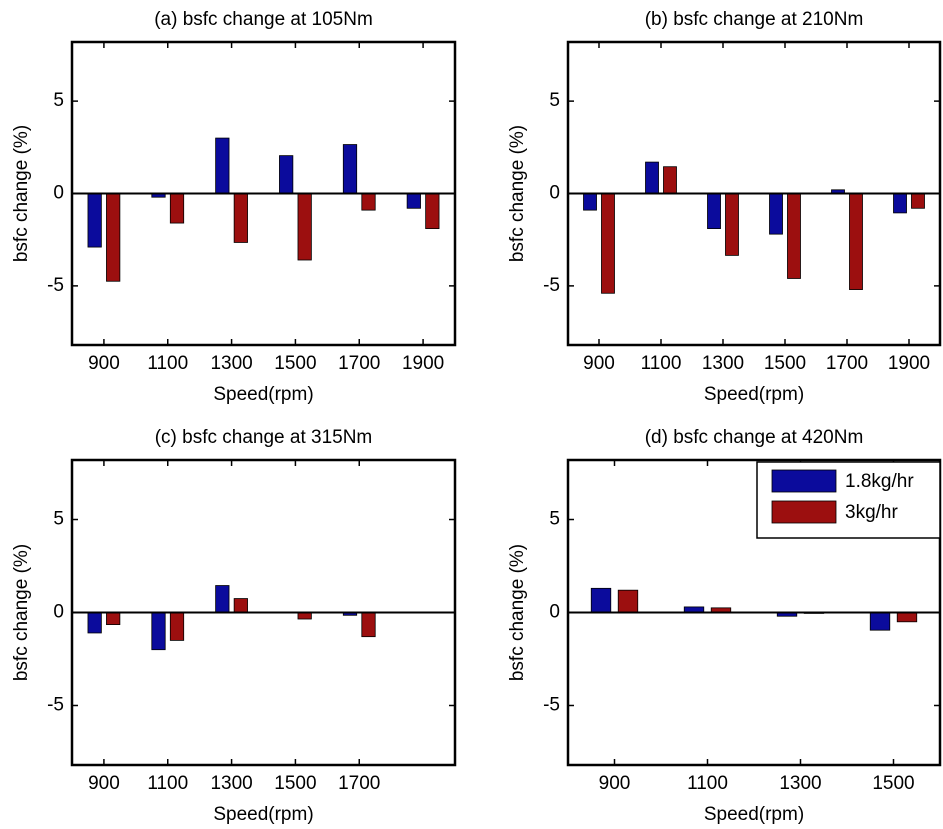 The height and width of the screenshot is (829, 943). I want to click on chart-title: (a) bsfc change at 105Nm, so click(263, 19).